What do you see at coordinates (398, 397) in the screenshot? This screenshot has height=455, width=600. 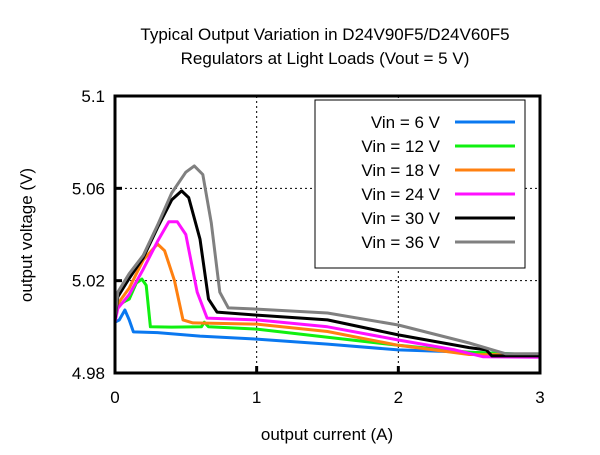 I see `x-tick-label: 2` at bounding box center [398, 397].